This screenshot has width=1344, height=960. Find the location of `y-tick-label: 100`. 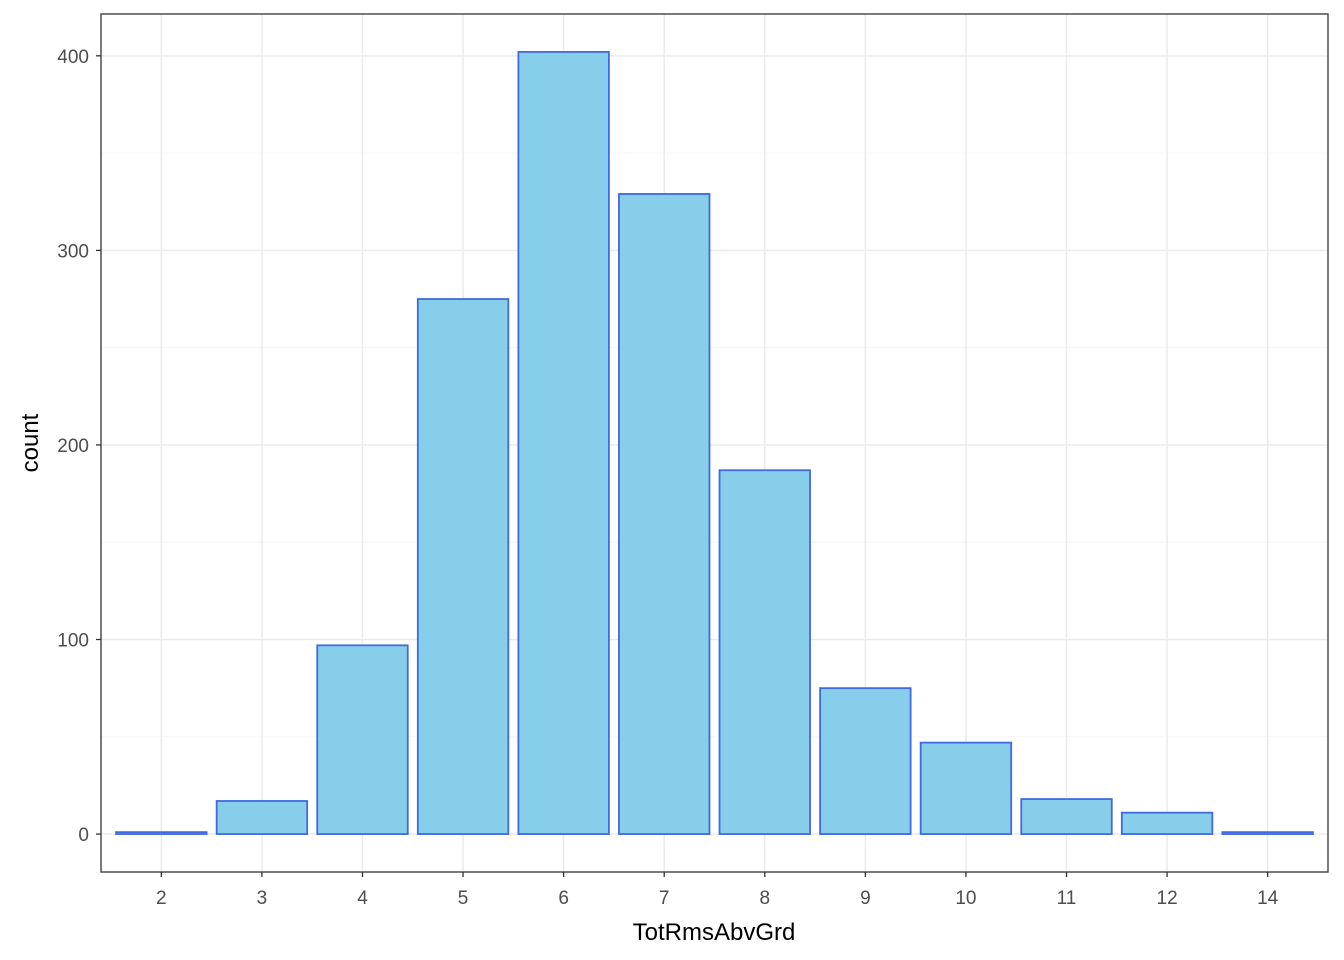

y-tick-label: 100 is located at coordinates (73, 641).